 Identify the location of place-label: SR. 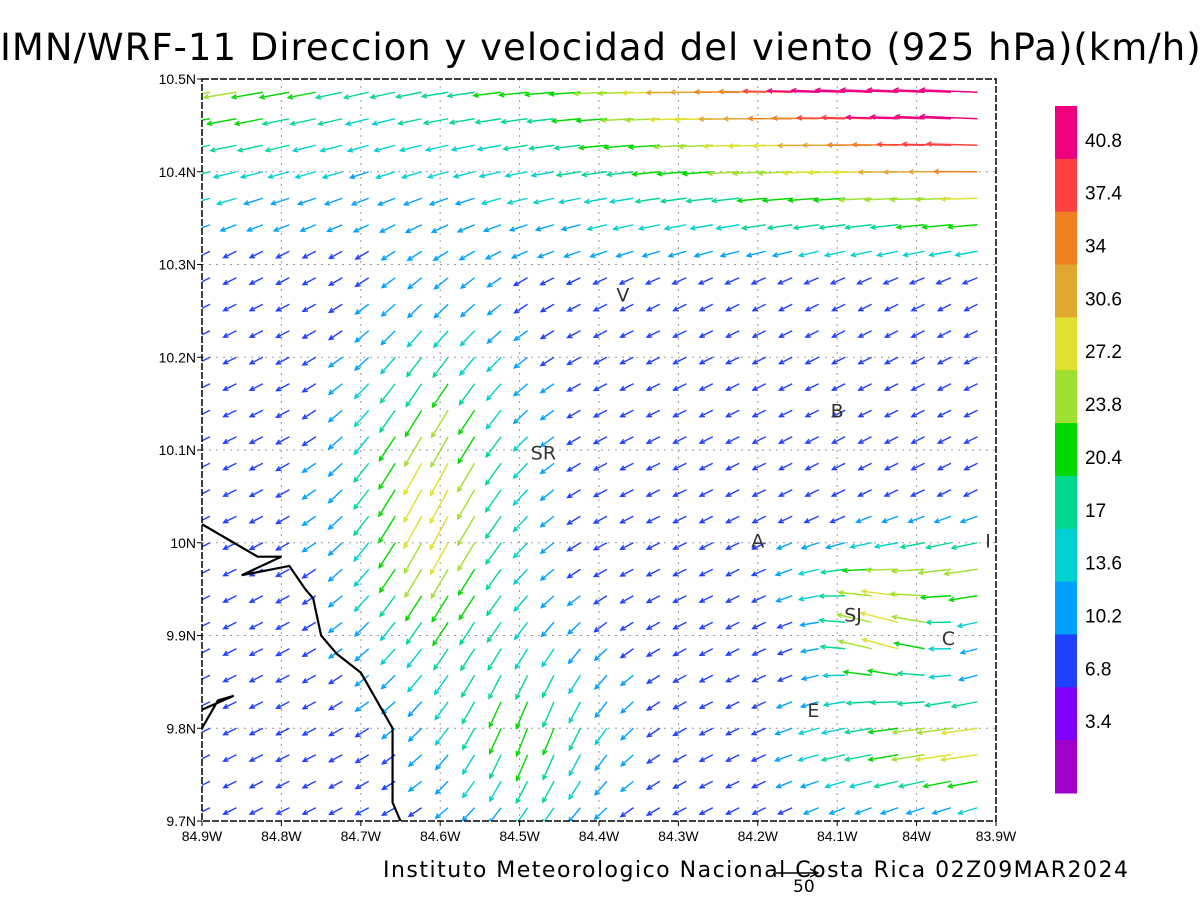
(543, 453).